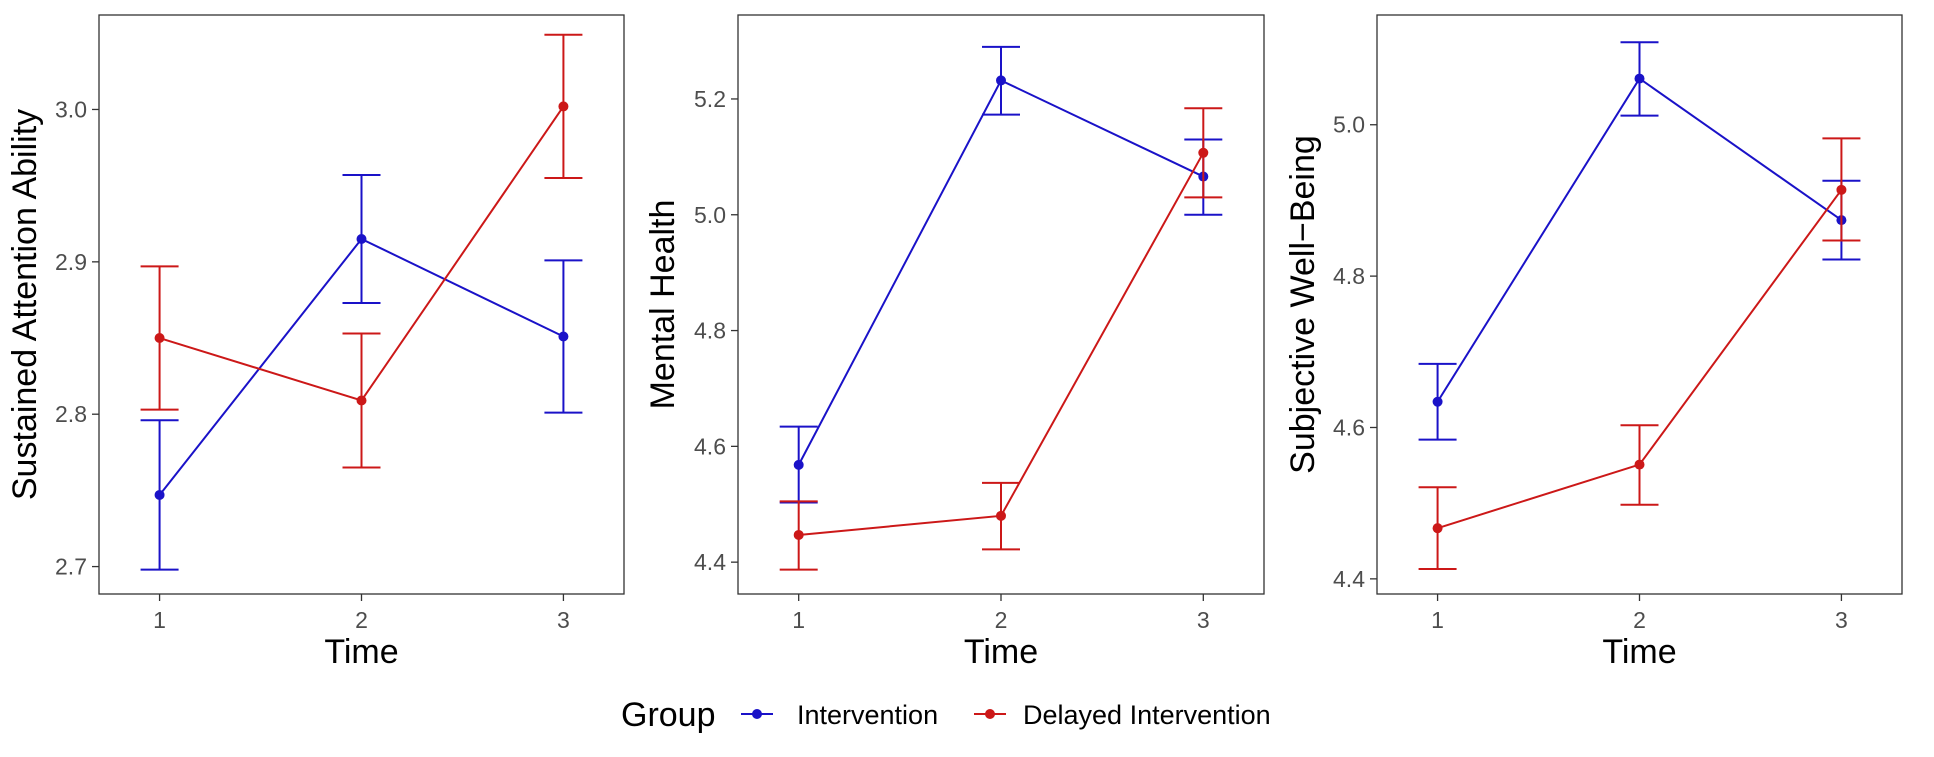  I want to click on legend-item-intervention: Intervention, so click(839, 715).